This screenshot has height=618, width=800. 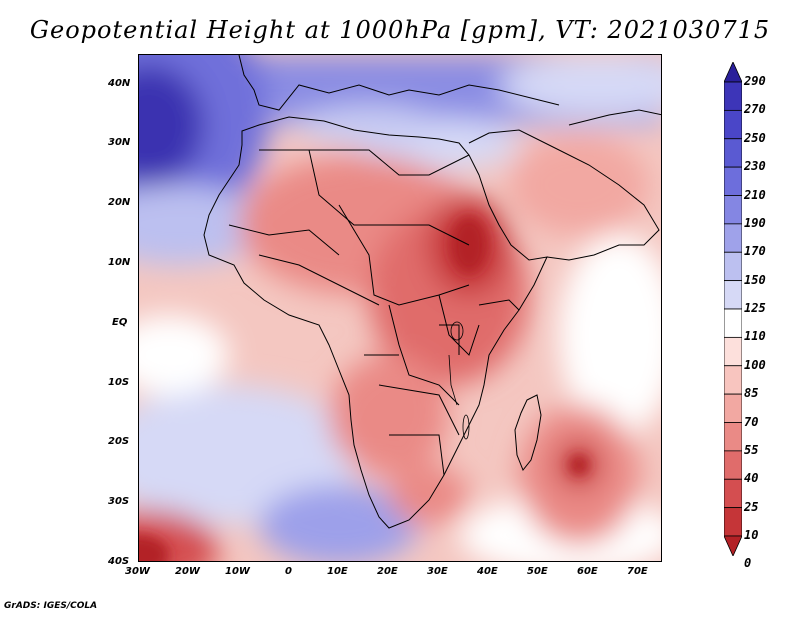 I want to click on colorbar-tick-label: 0, so click(x=748, y=563).